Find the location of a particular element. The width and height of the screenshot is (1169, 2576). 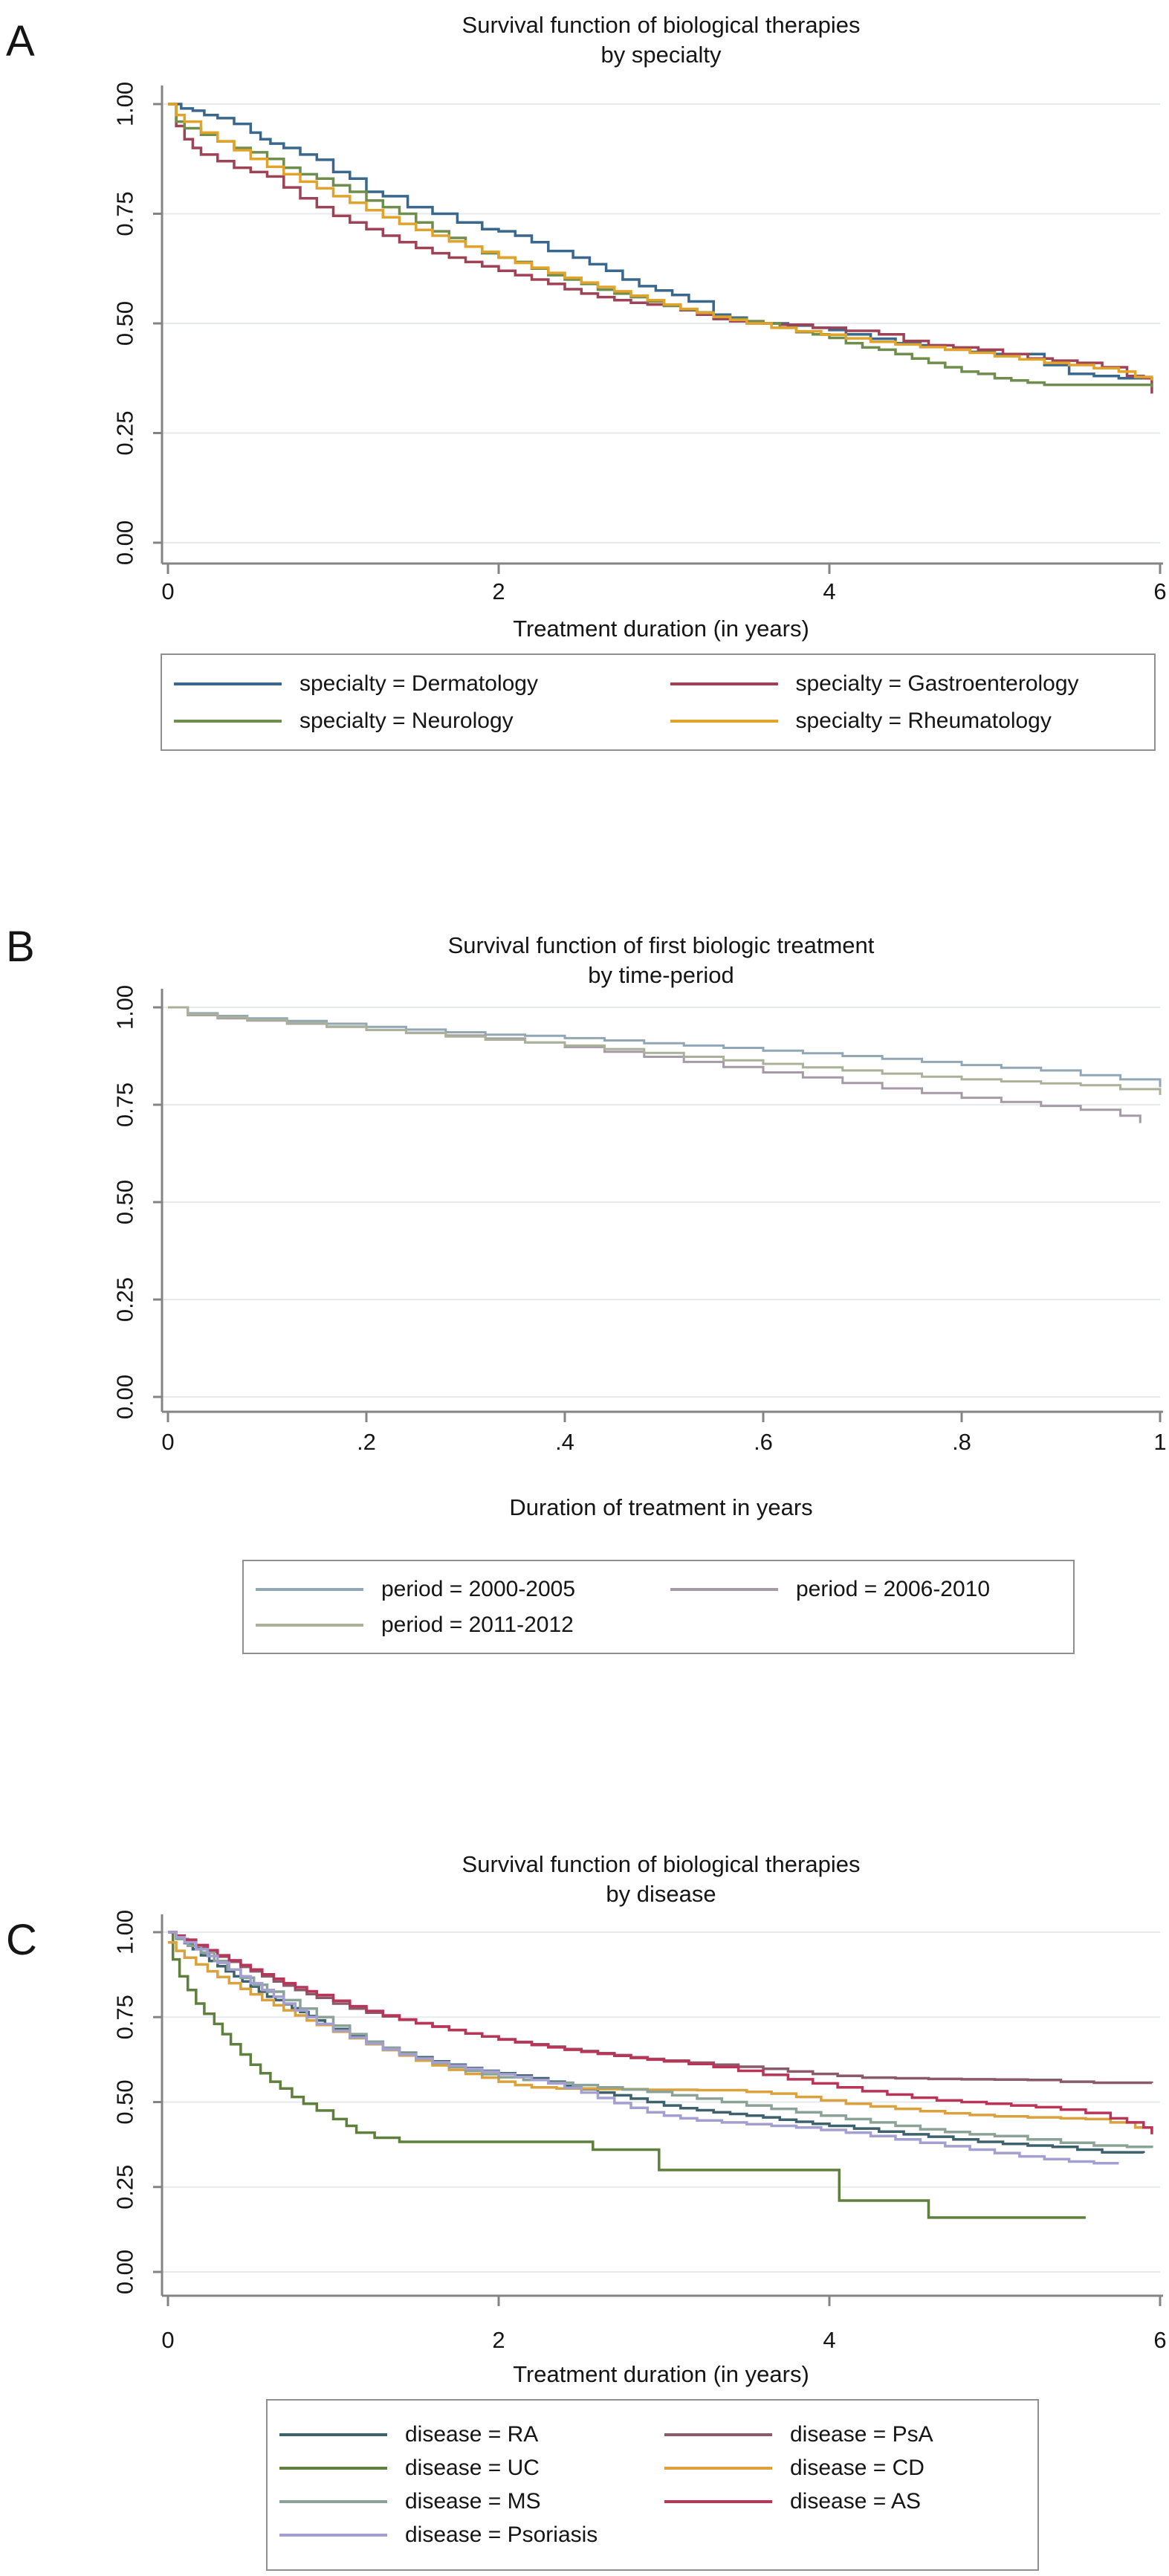

km-curve-psoriasis is located at coordinates (643, 2048).